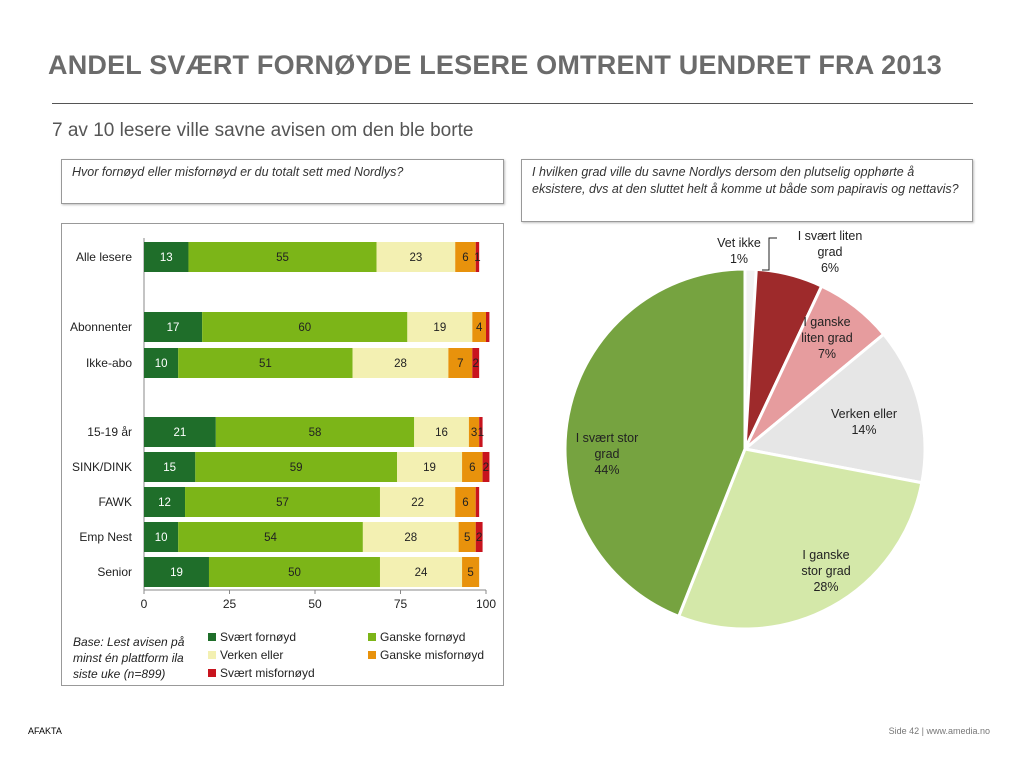  Describe the element at coordinates (267, 673) in the screenshot. I see `legend-label: Svært misfornøyd` at that location.